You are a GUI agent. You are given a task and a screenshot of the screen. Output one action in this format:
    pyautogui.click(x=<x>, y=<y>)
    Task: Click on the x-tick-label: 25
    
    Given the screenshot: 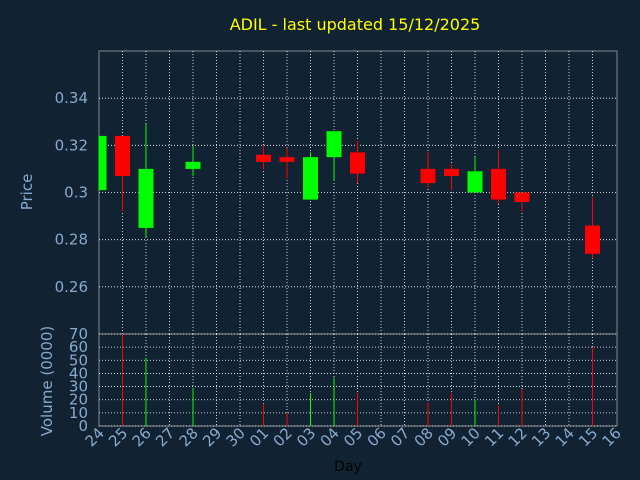 What is the action you would take?
    pyautogui.click(x=118, y=437)
    